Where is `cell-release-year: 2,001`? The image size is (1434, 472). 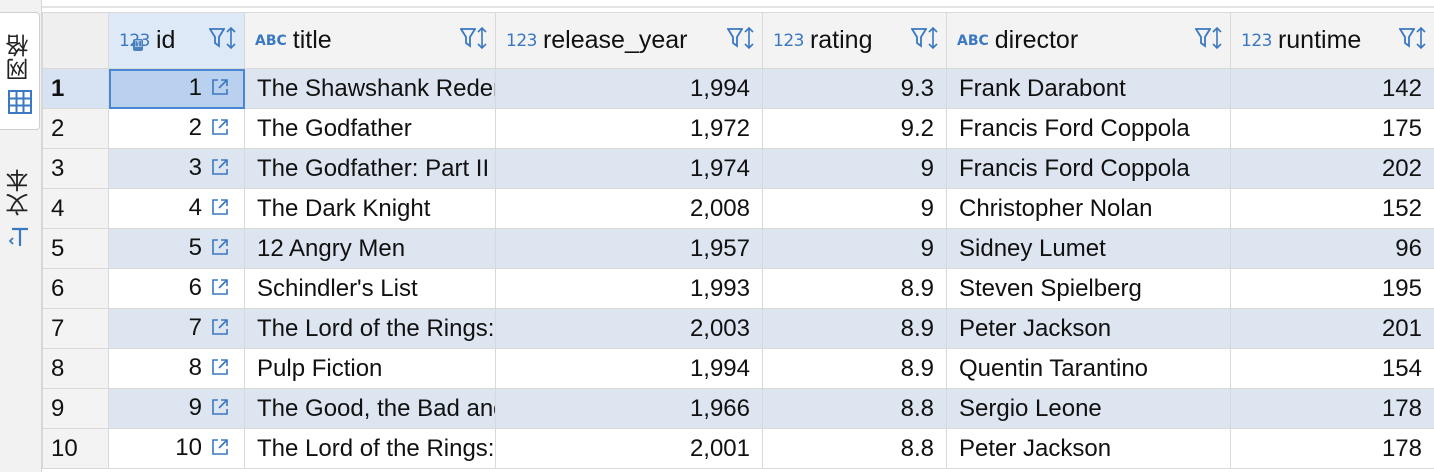
cell-release-year: 2,001 is located at coordinates (629, 448).